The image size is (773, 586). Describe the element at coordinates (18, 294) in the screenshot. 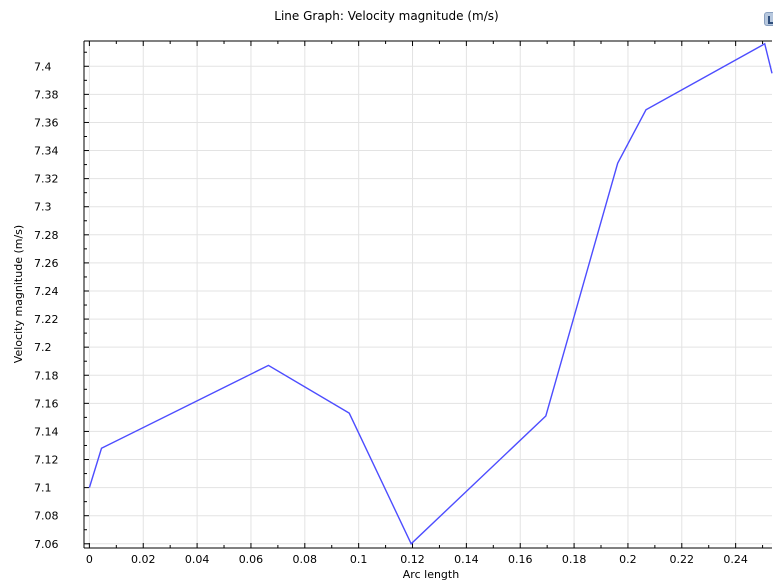

I see `y-axis-label: Velocity magnitude (m/s)` at that location.